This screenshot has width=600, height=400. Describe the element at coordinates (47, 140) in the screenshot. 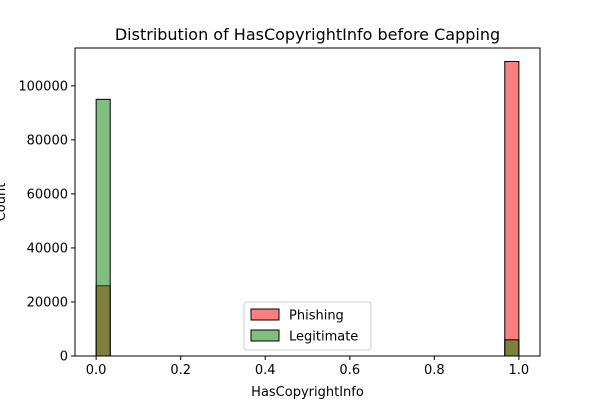

I see `y-tick-label: 80000` at that location.